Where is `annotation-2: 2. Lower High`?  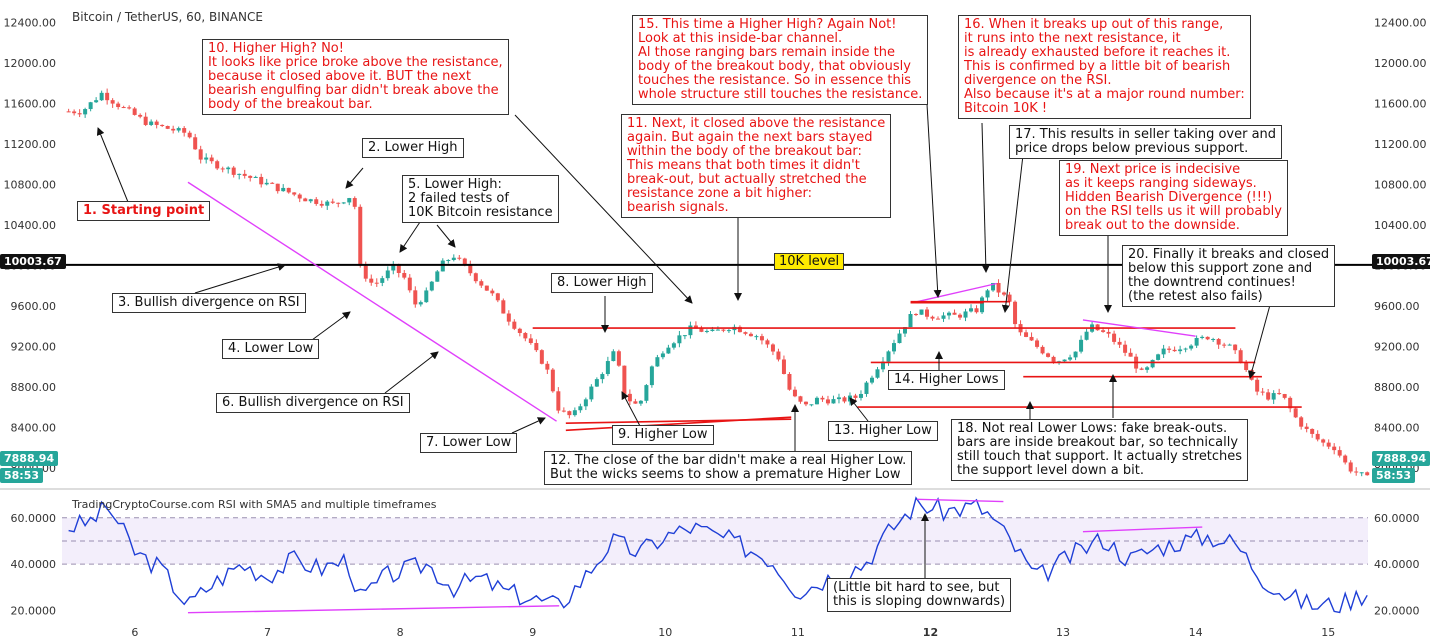 annotation-2: 2. Lower High is located at coordinates (413, 148).